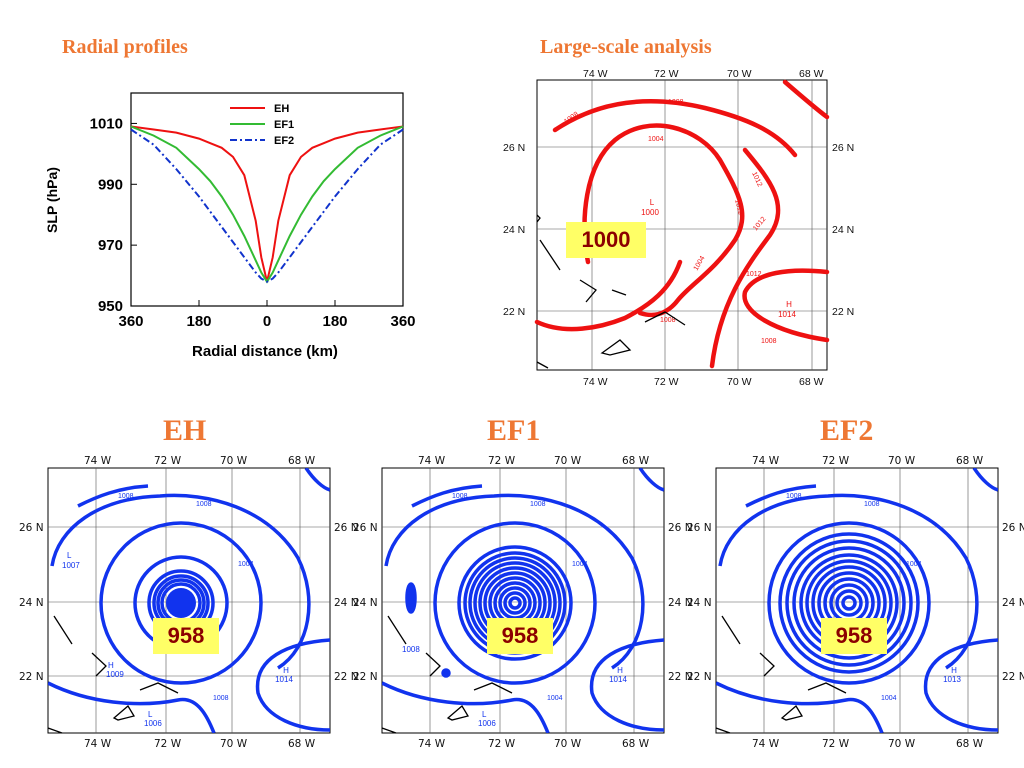  Describe the element at coordinates (125, 47) in the screenshot. I see `radial-profiles-title: Radial profiles` at that location.